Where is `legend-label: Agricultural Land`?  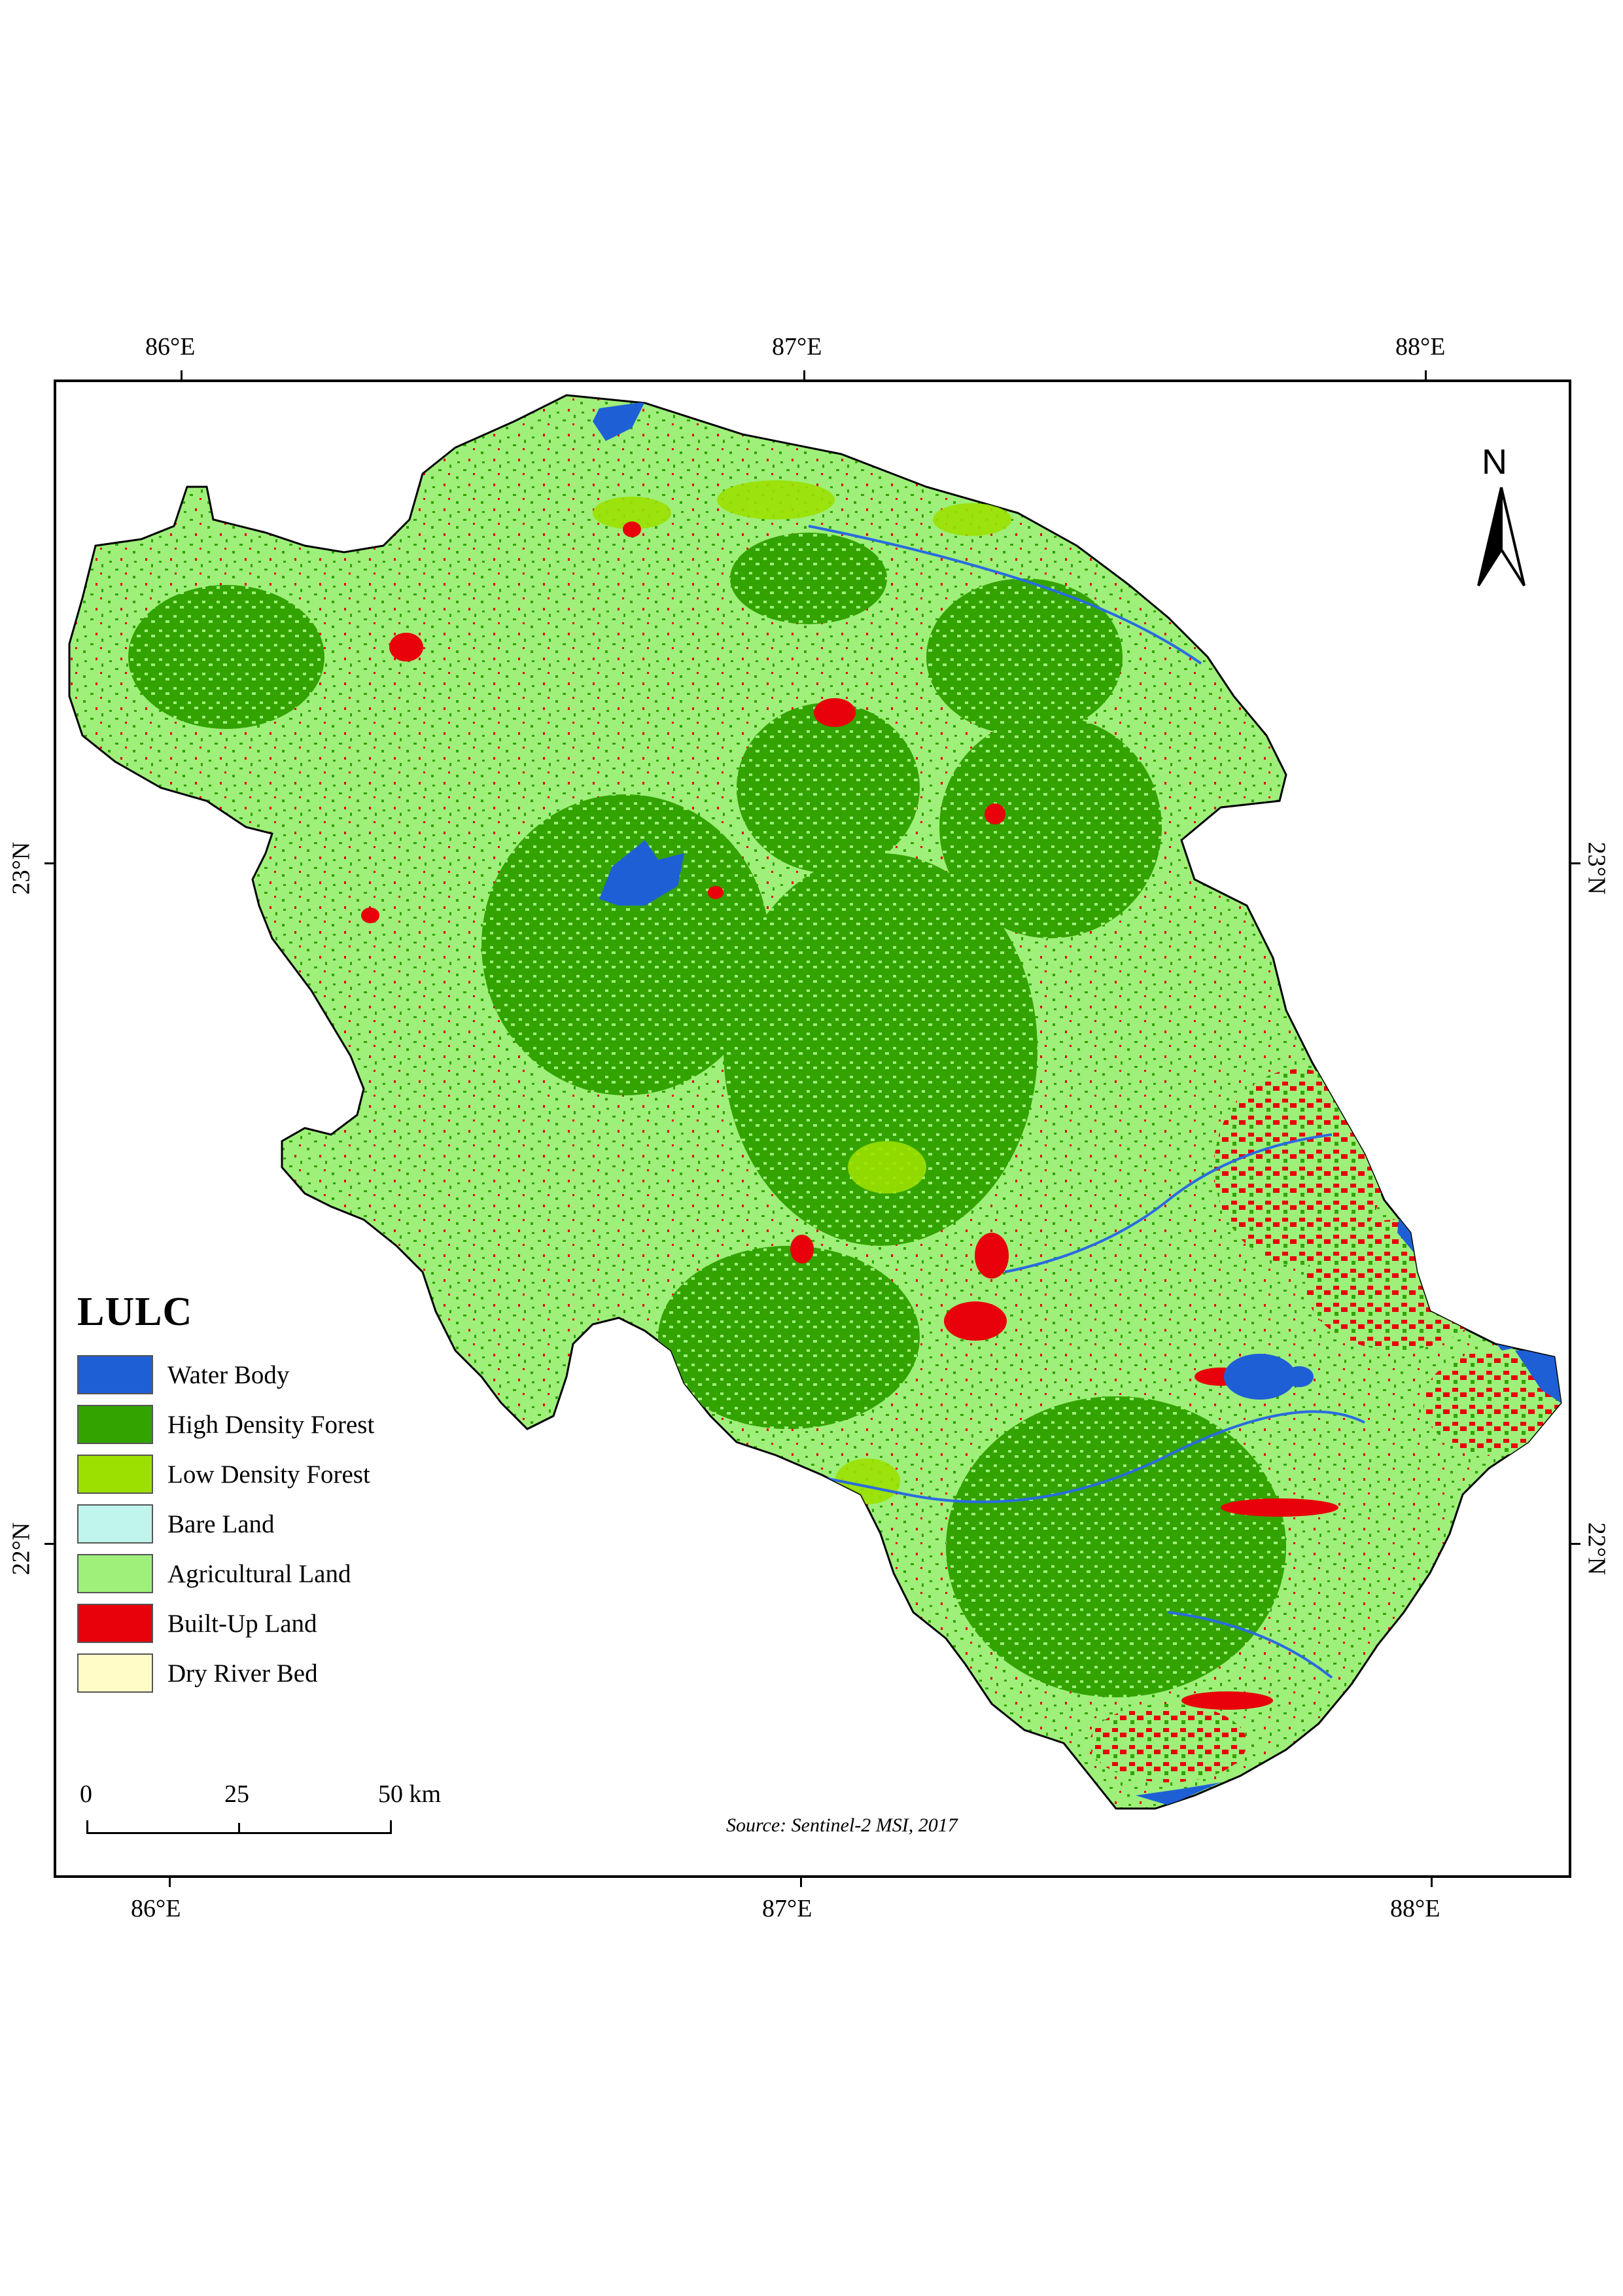
legend-label: Agricultural Land is located at coordinates (259, 1574).